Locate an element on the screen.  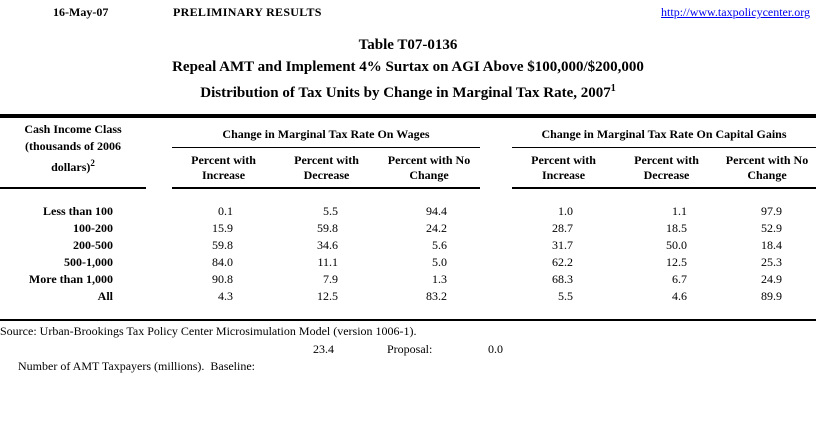
cell-cg-decrease: 4.6 is located at coordinates (679, 296).